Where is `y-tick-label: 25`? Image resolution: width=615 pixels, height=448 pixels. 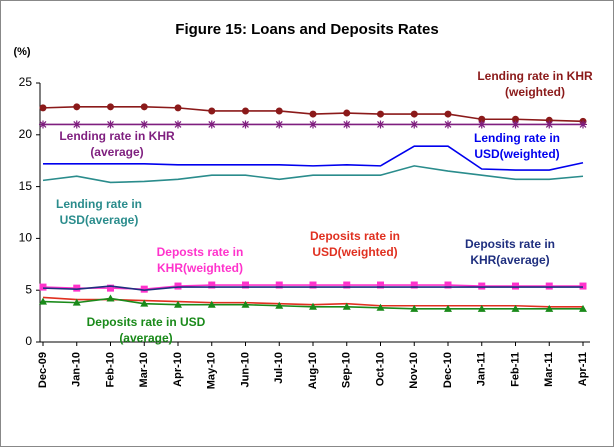 y-tick-label: 25 is located at coordinates (26, 82).